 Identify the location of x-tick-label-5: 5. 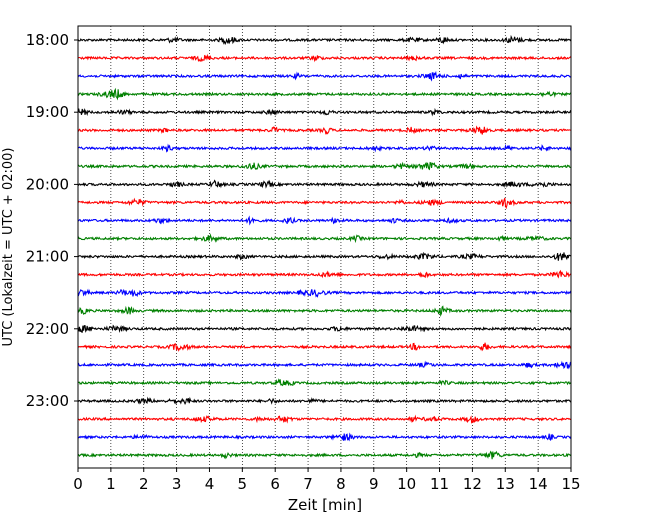
(243, 484).